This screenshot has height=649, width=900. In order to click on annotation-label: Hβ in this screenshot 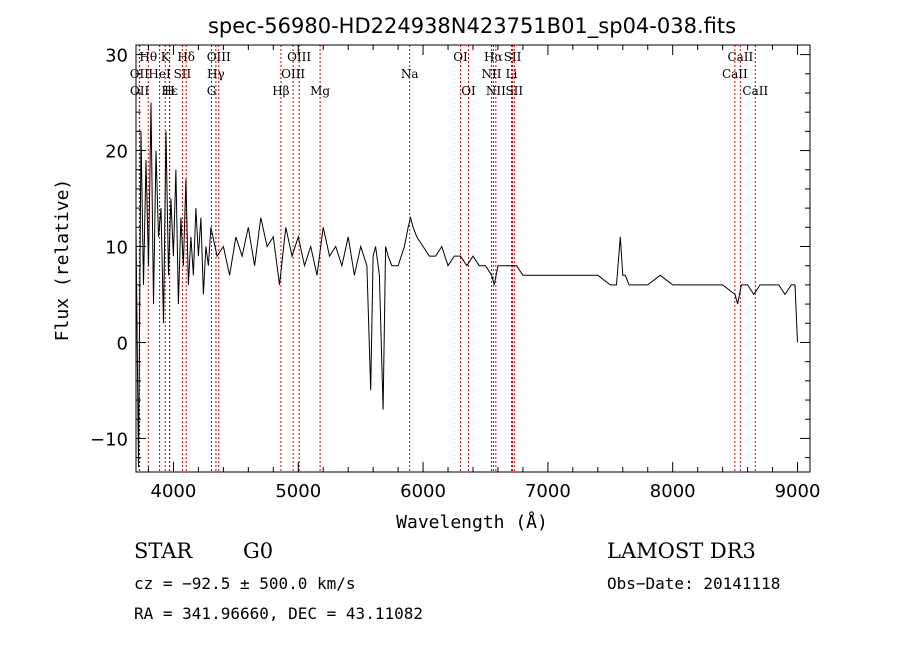, I will do `click(280, 91)`.